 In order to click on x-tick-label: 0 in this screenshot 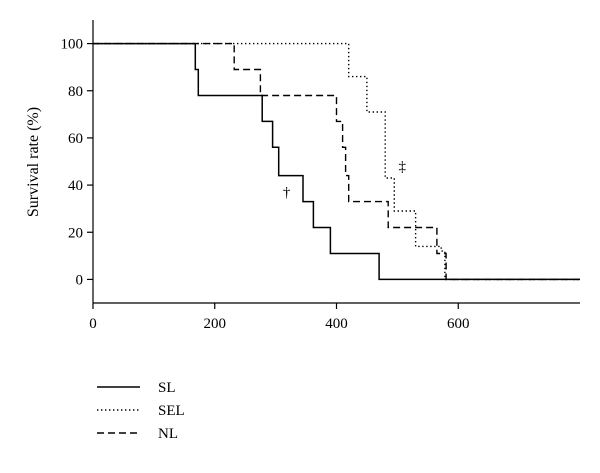, I will do `click(93, 324)`.